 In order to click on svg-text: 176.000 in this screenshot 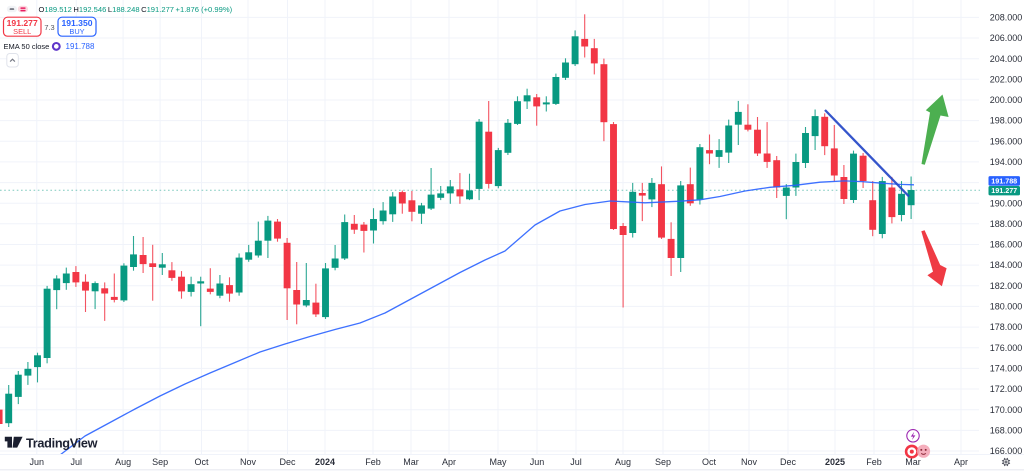, I will do `click(1006, 348)`.